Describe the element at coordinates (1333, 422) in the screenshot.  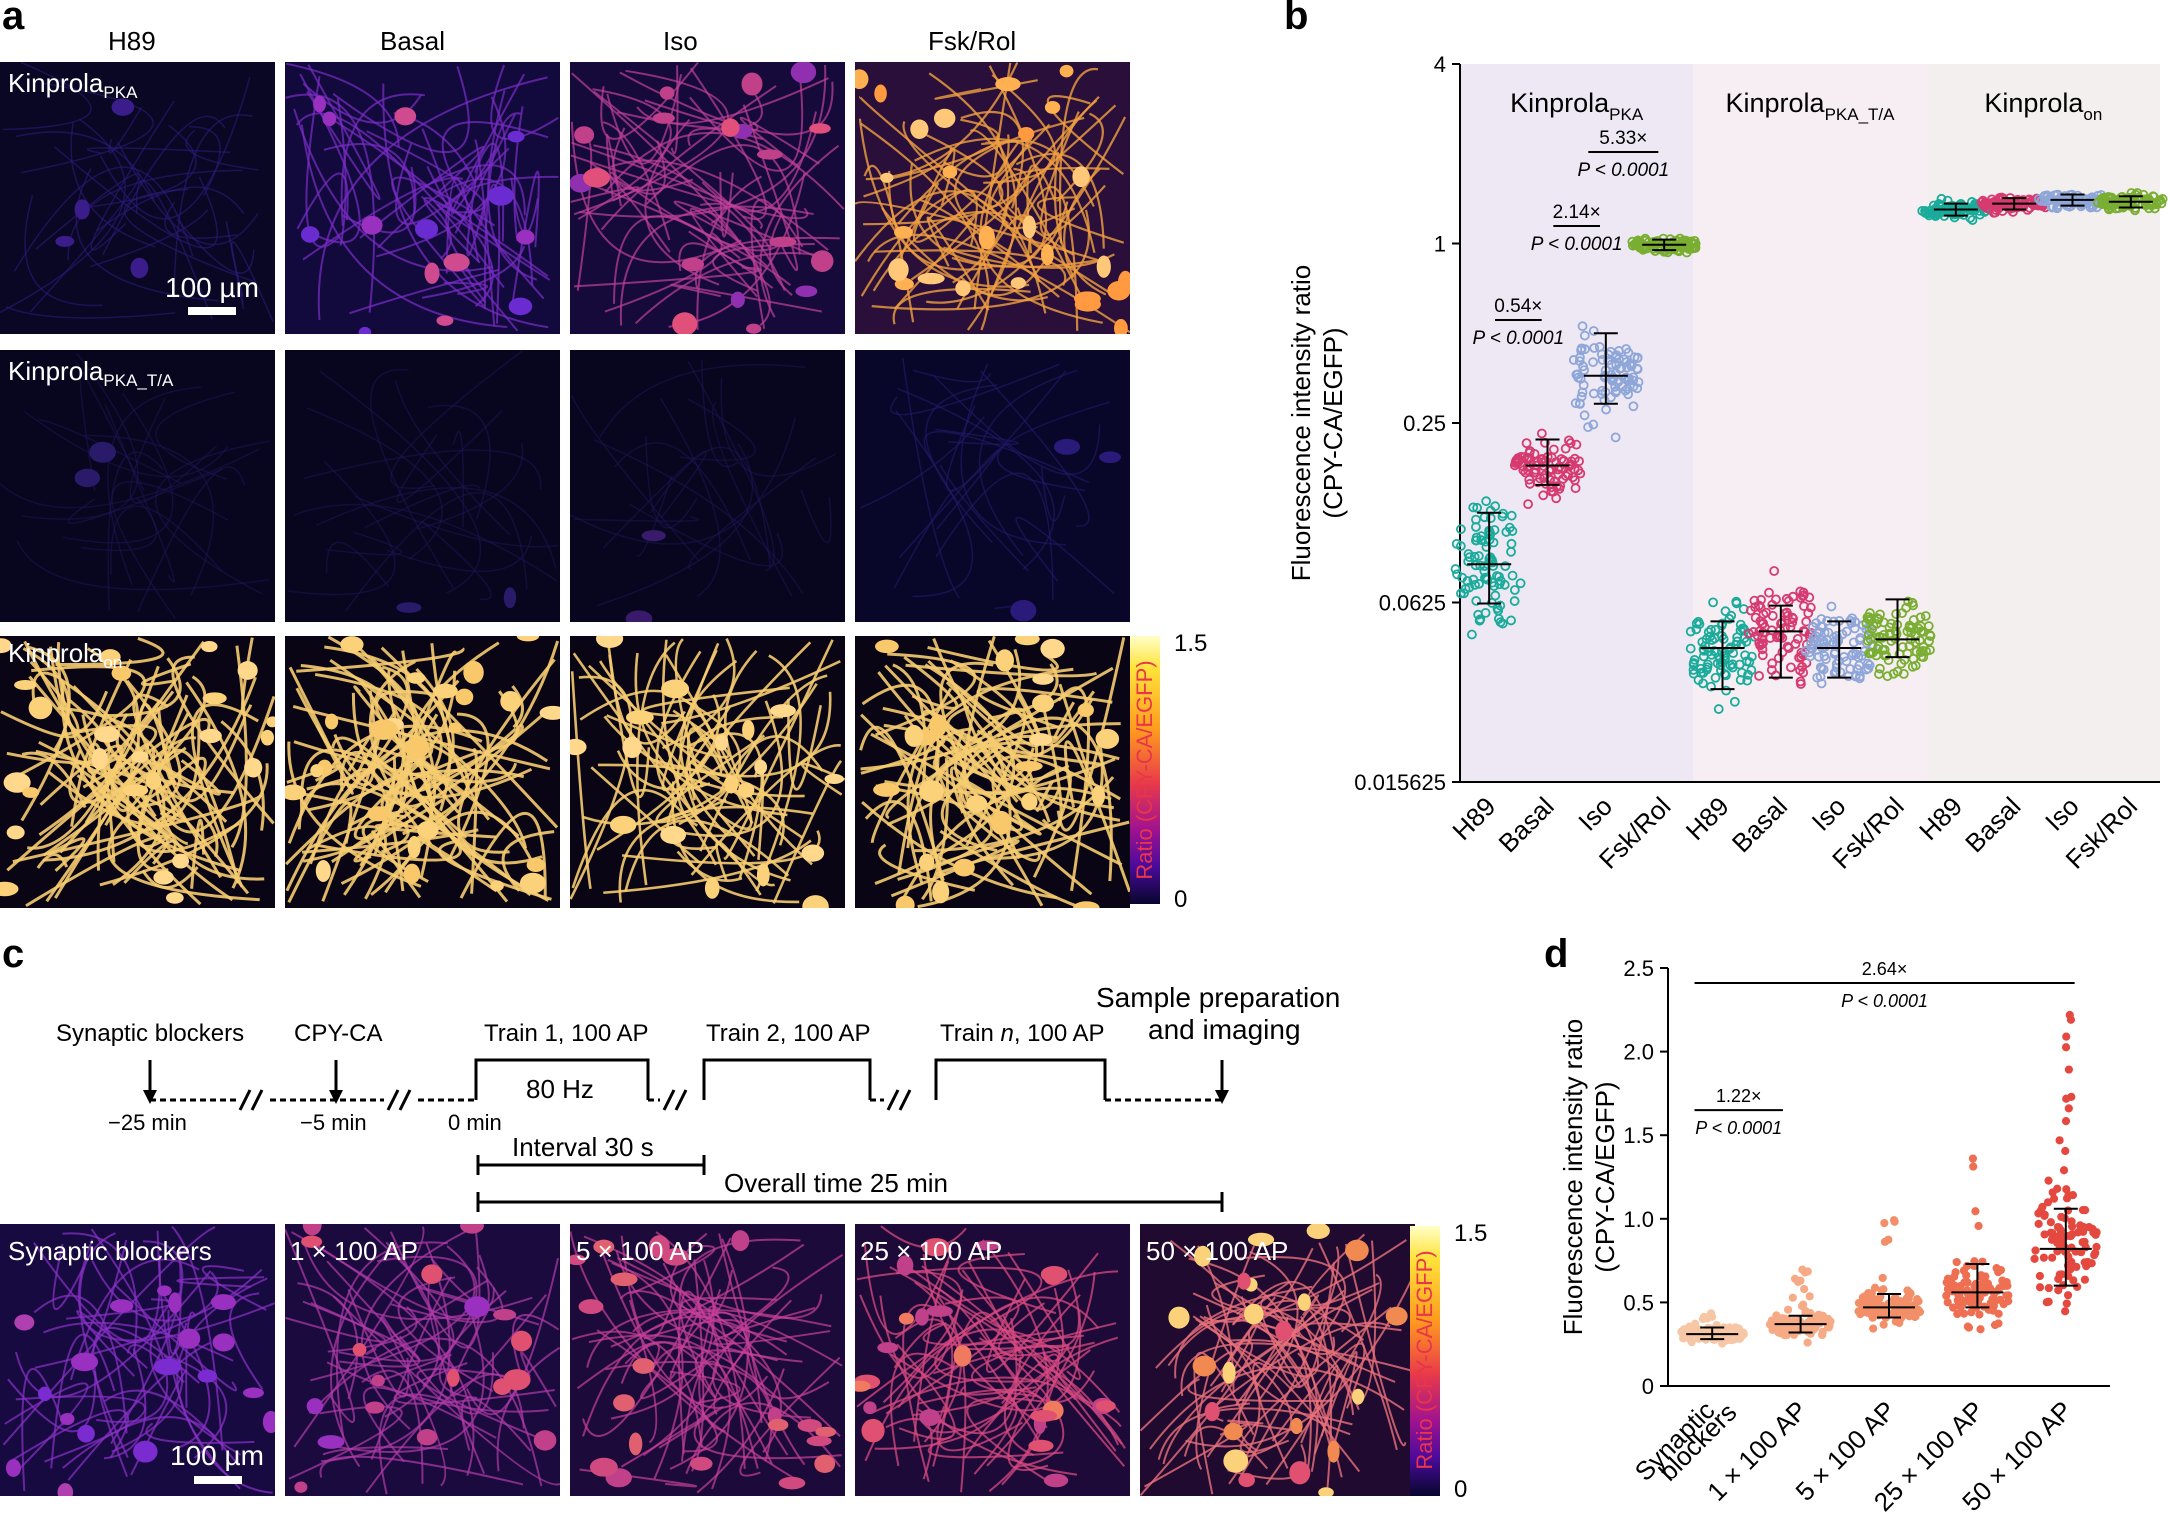
I see `y-axis-label: (CPY-CA/EGFP)` at that location.